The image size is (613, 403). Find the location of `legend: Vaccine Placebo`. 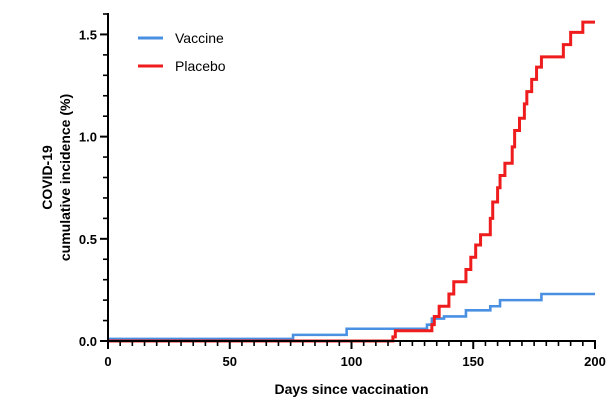

legend: Vaccine Placebo is located at coordinates (182, 52).